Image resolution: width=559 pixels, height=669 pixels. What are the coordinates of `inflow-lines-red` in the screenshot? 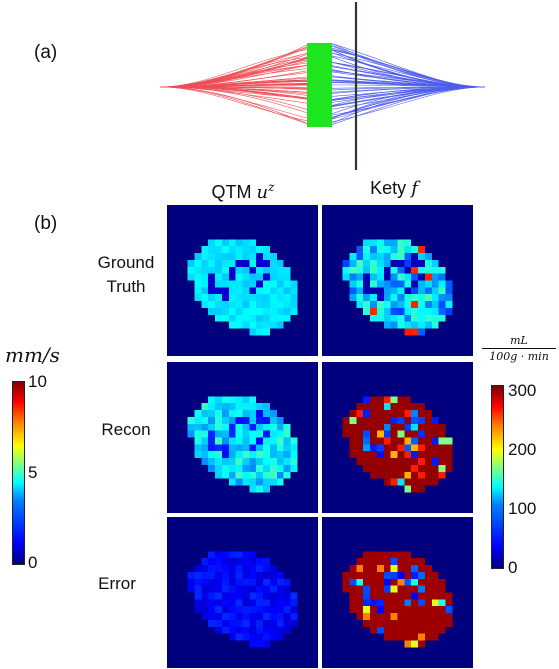 It's located at (233, 84).